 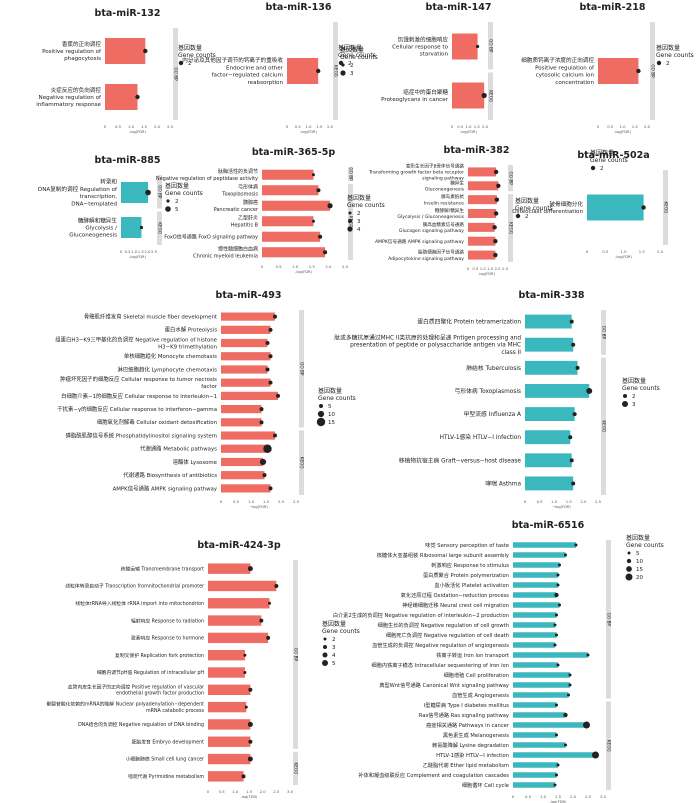 I want to click on panel-title: bta-miR-132, so click(x=128, y=13).